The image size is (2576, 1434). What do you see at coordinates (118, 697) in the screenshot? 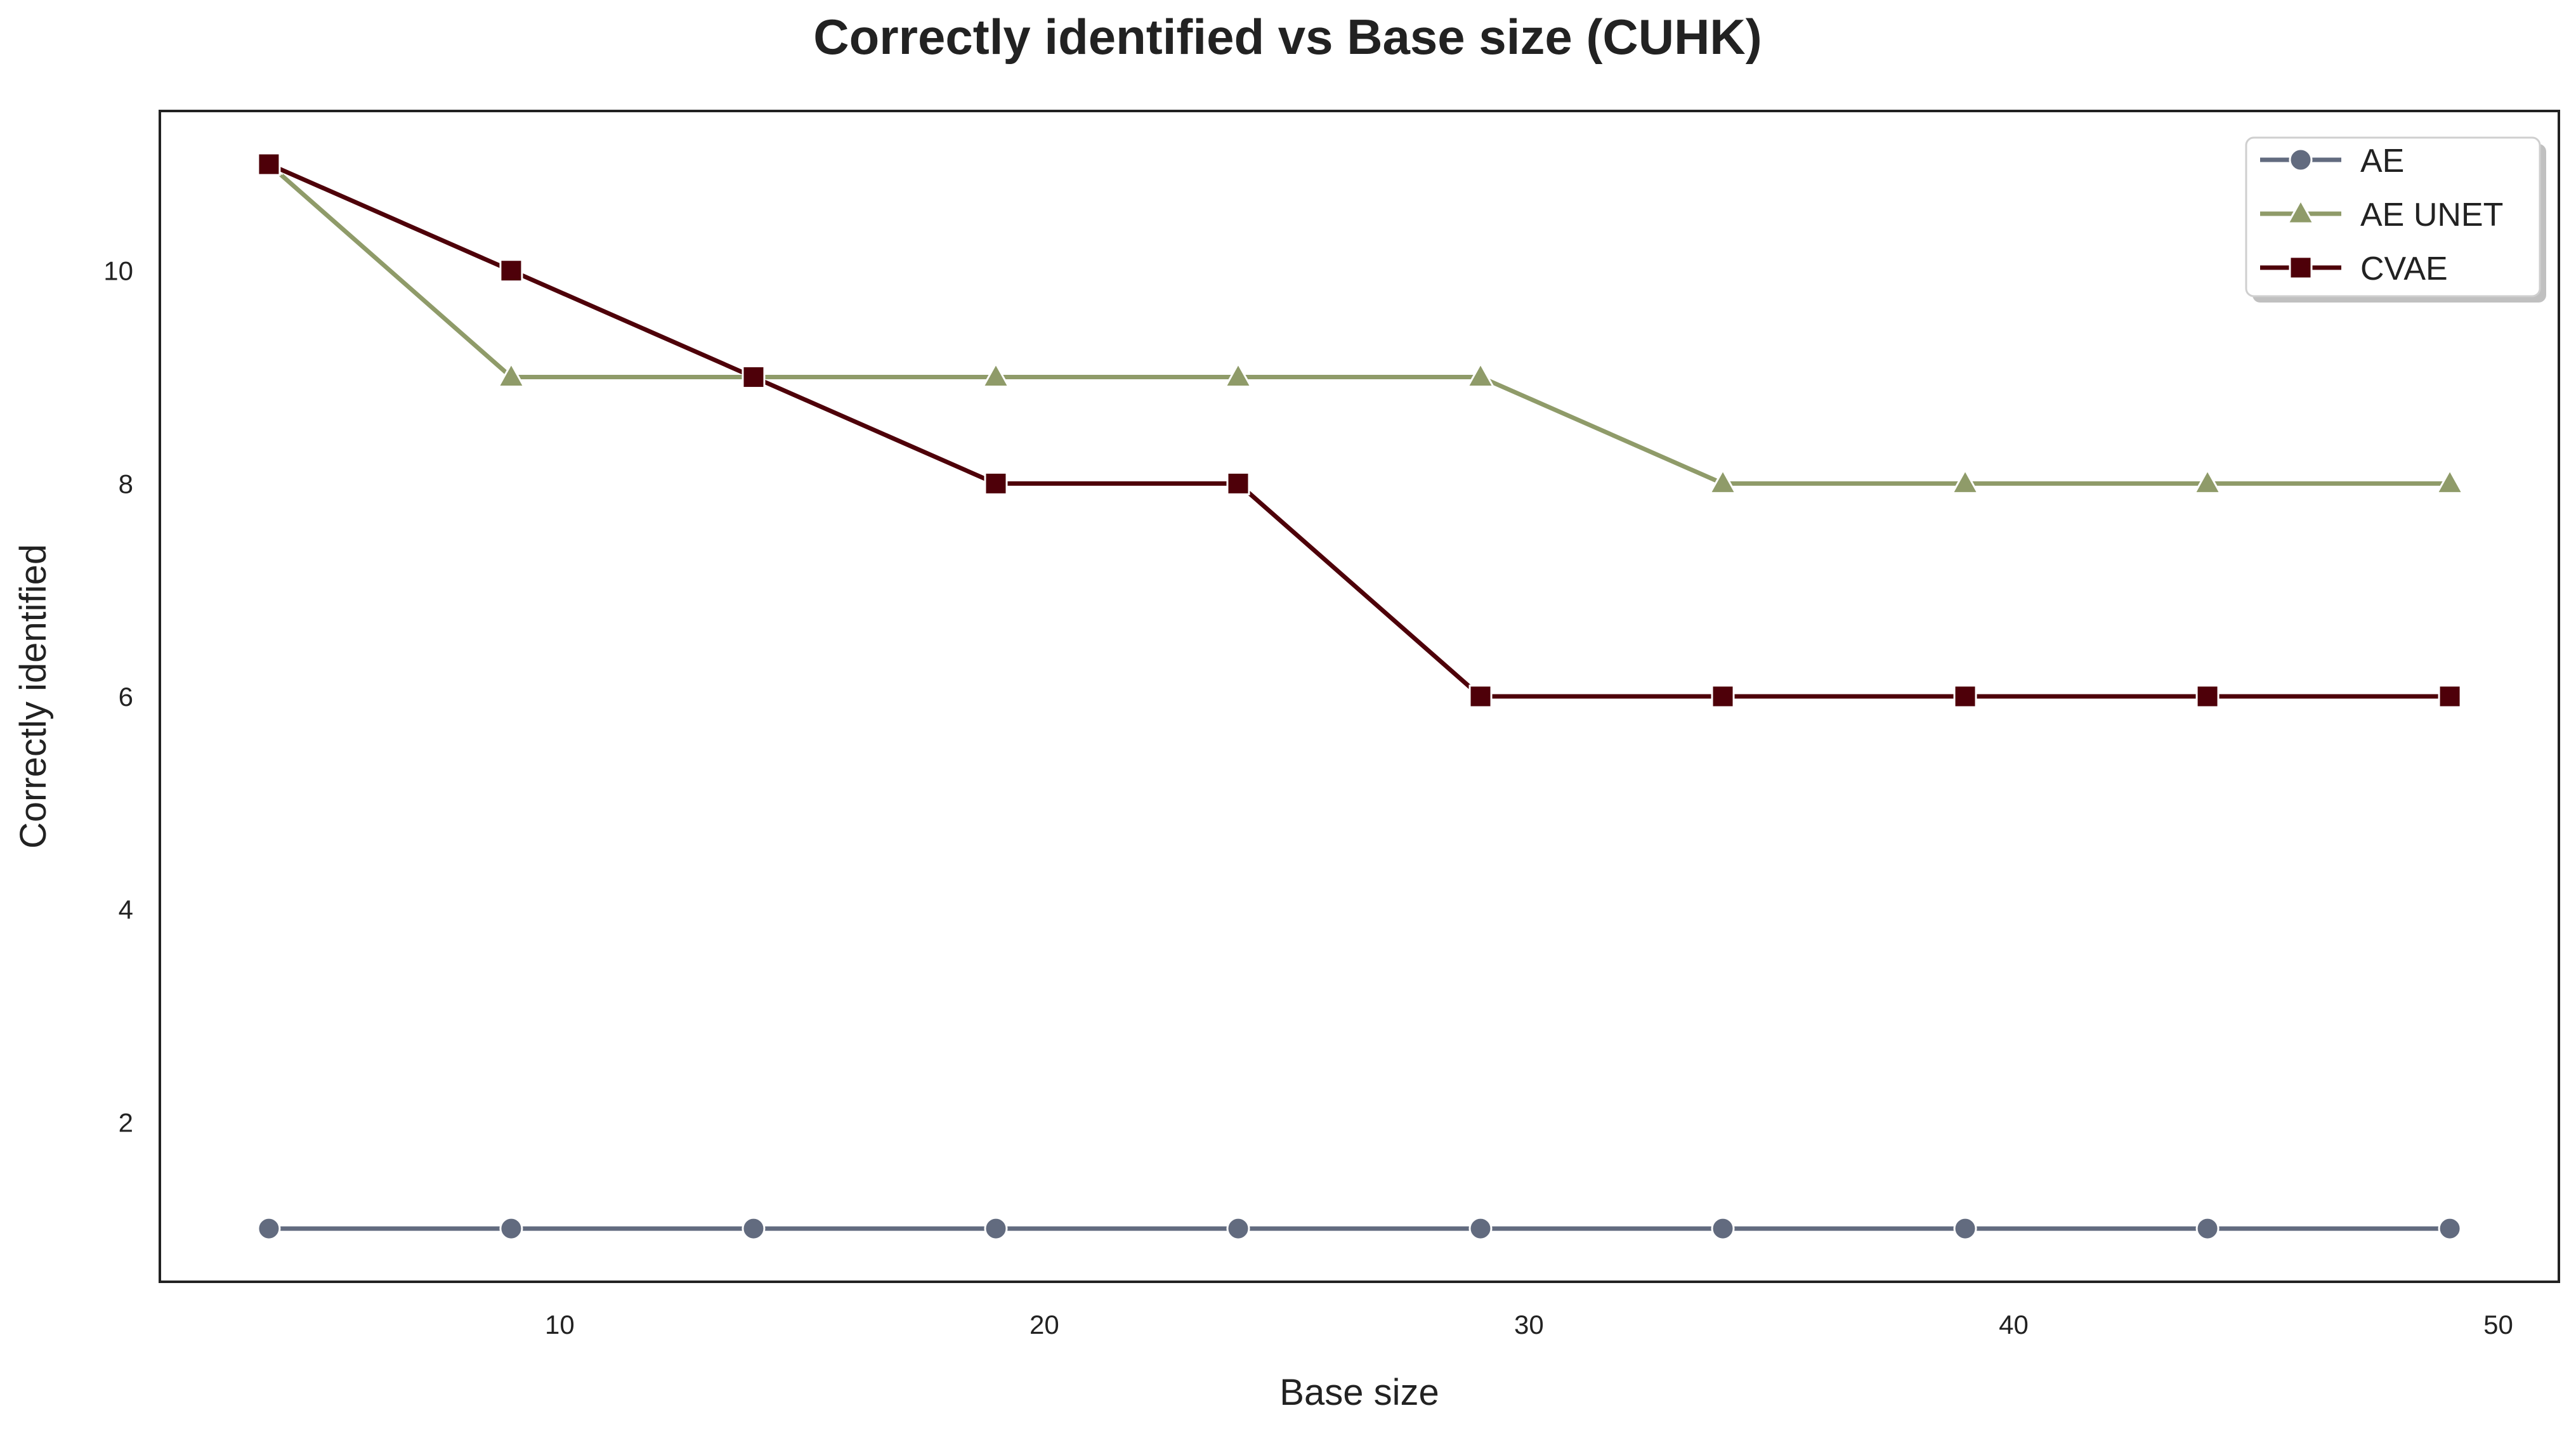
I see `y-axis-ticks: 2 4 6 8 10` at bounding box center [118, 697].